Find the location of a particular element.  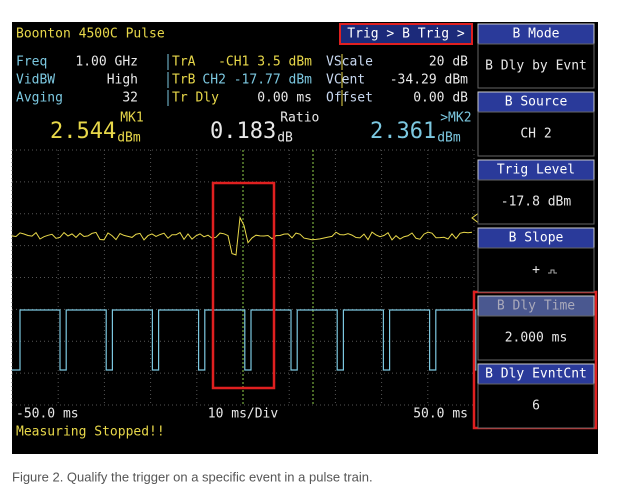

readout-label: Avging is located at coordinates (39, 98).